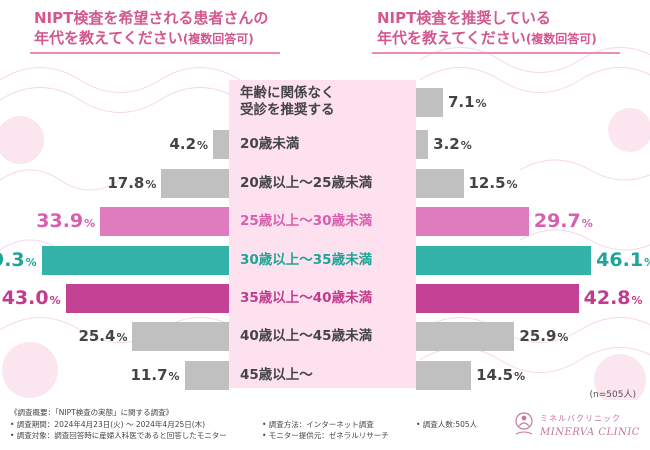 This screenshot has height=450, width=650. Describe the element at coordinates (496, 53) in the screenshot. I see `right-title-underline` at that location.